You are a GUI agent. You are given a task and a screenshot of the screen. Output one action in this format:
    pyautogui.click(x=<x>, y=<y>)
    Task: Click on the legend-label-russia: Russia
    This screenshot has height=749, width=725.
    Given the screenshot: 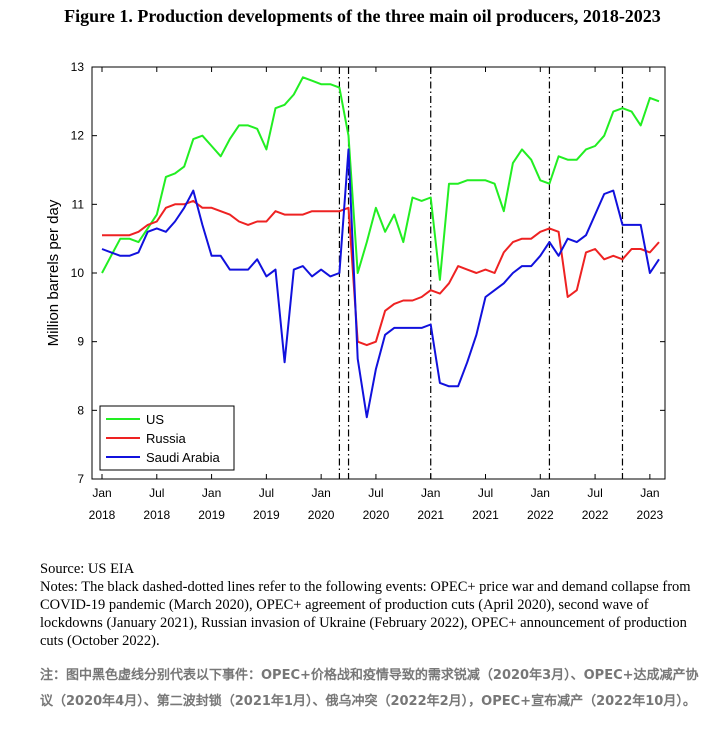 What is the action you would take?
    pyautogui.click(x=166, y=438)
    